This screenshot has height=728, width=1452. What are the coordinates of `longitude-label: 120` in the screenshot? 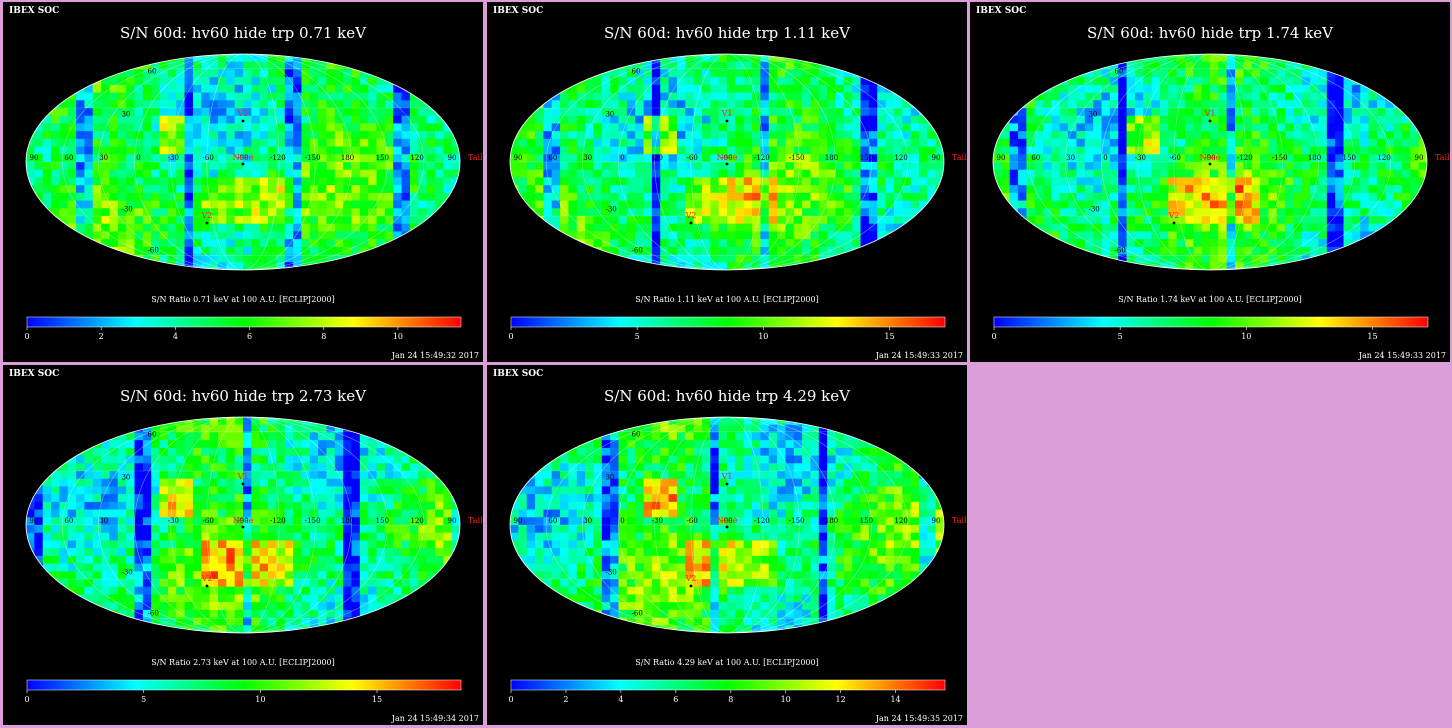 It's located at (416, 158).